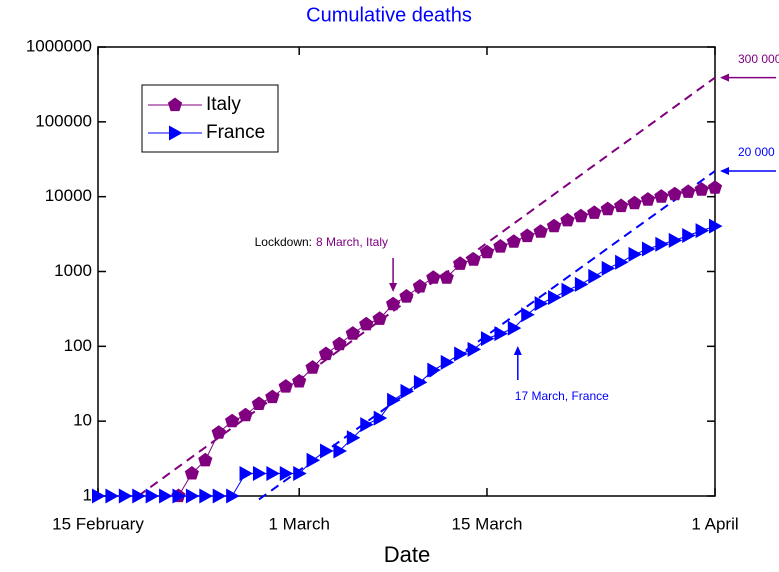  What do you see at coordinates (389, 15) in the screenshot?
I see `chart-title: Cumulative deaths` at bounding box center [389, 15].